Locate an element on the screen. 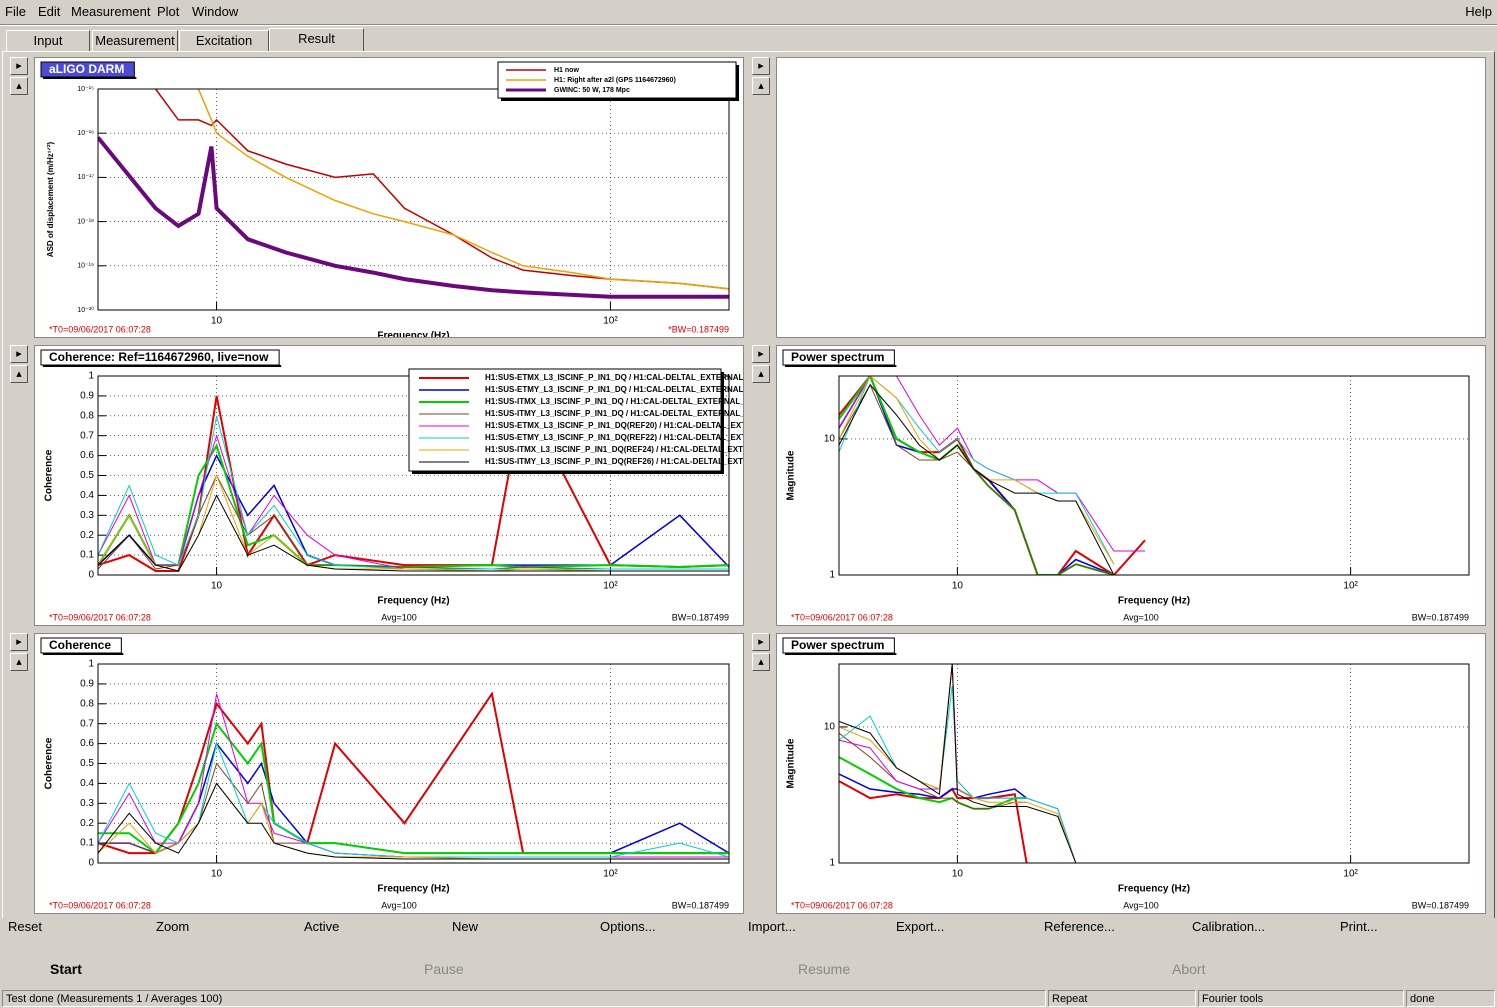 The image size is (1497, 1008). menu-separator is located at coordinates (748, 25).